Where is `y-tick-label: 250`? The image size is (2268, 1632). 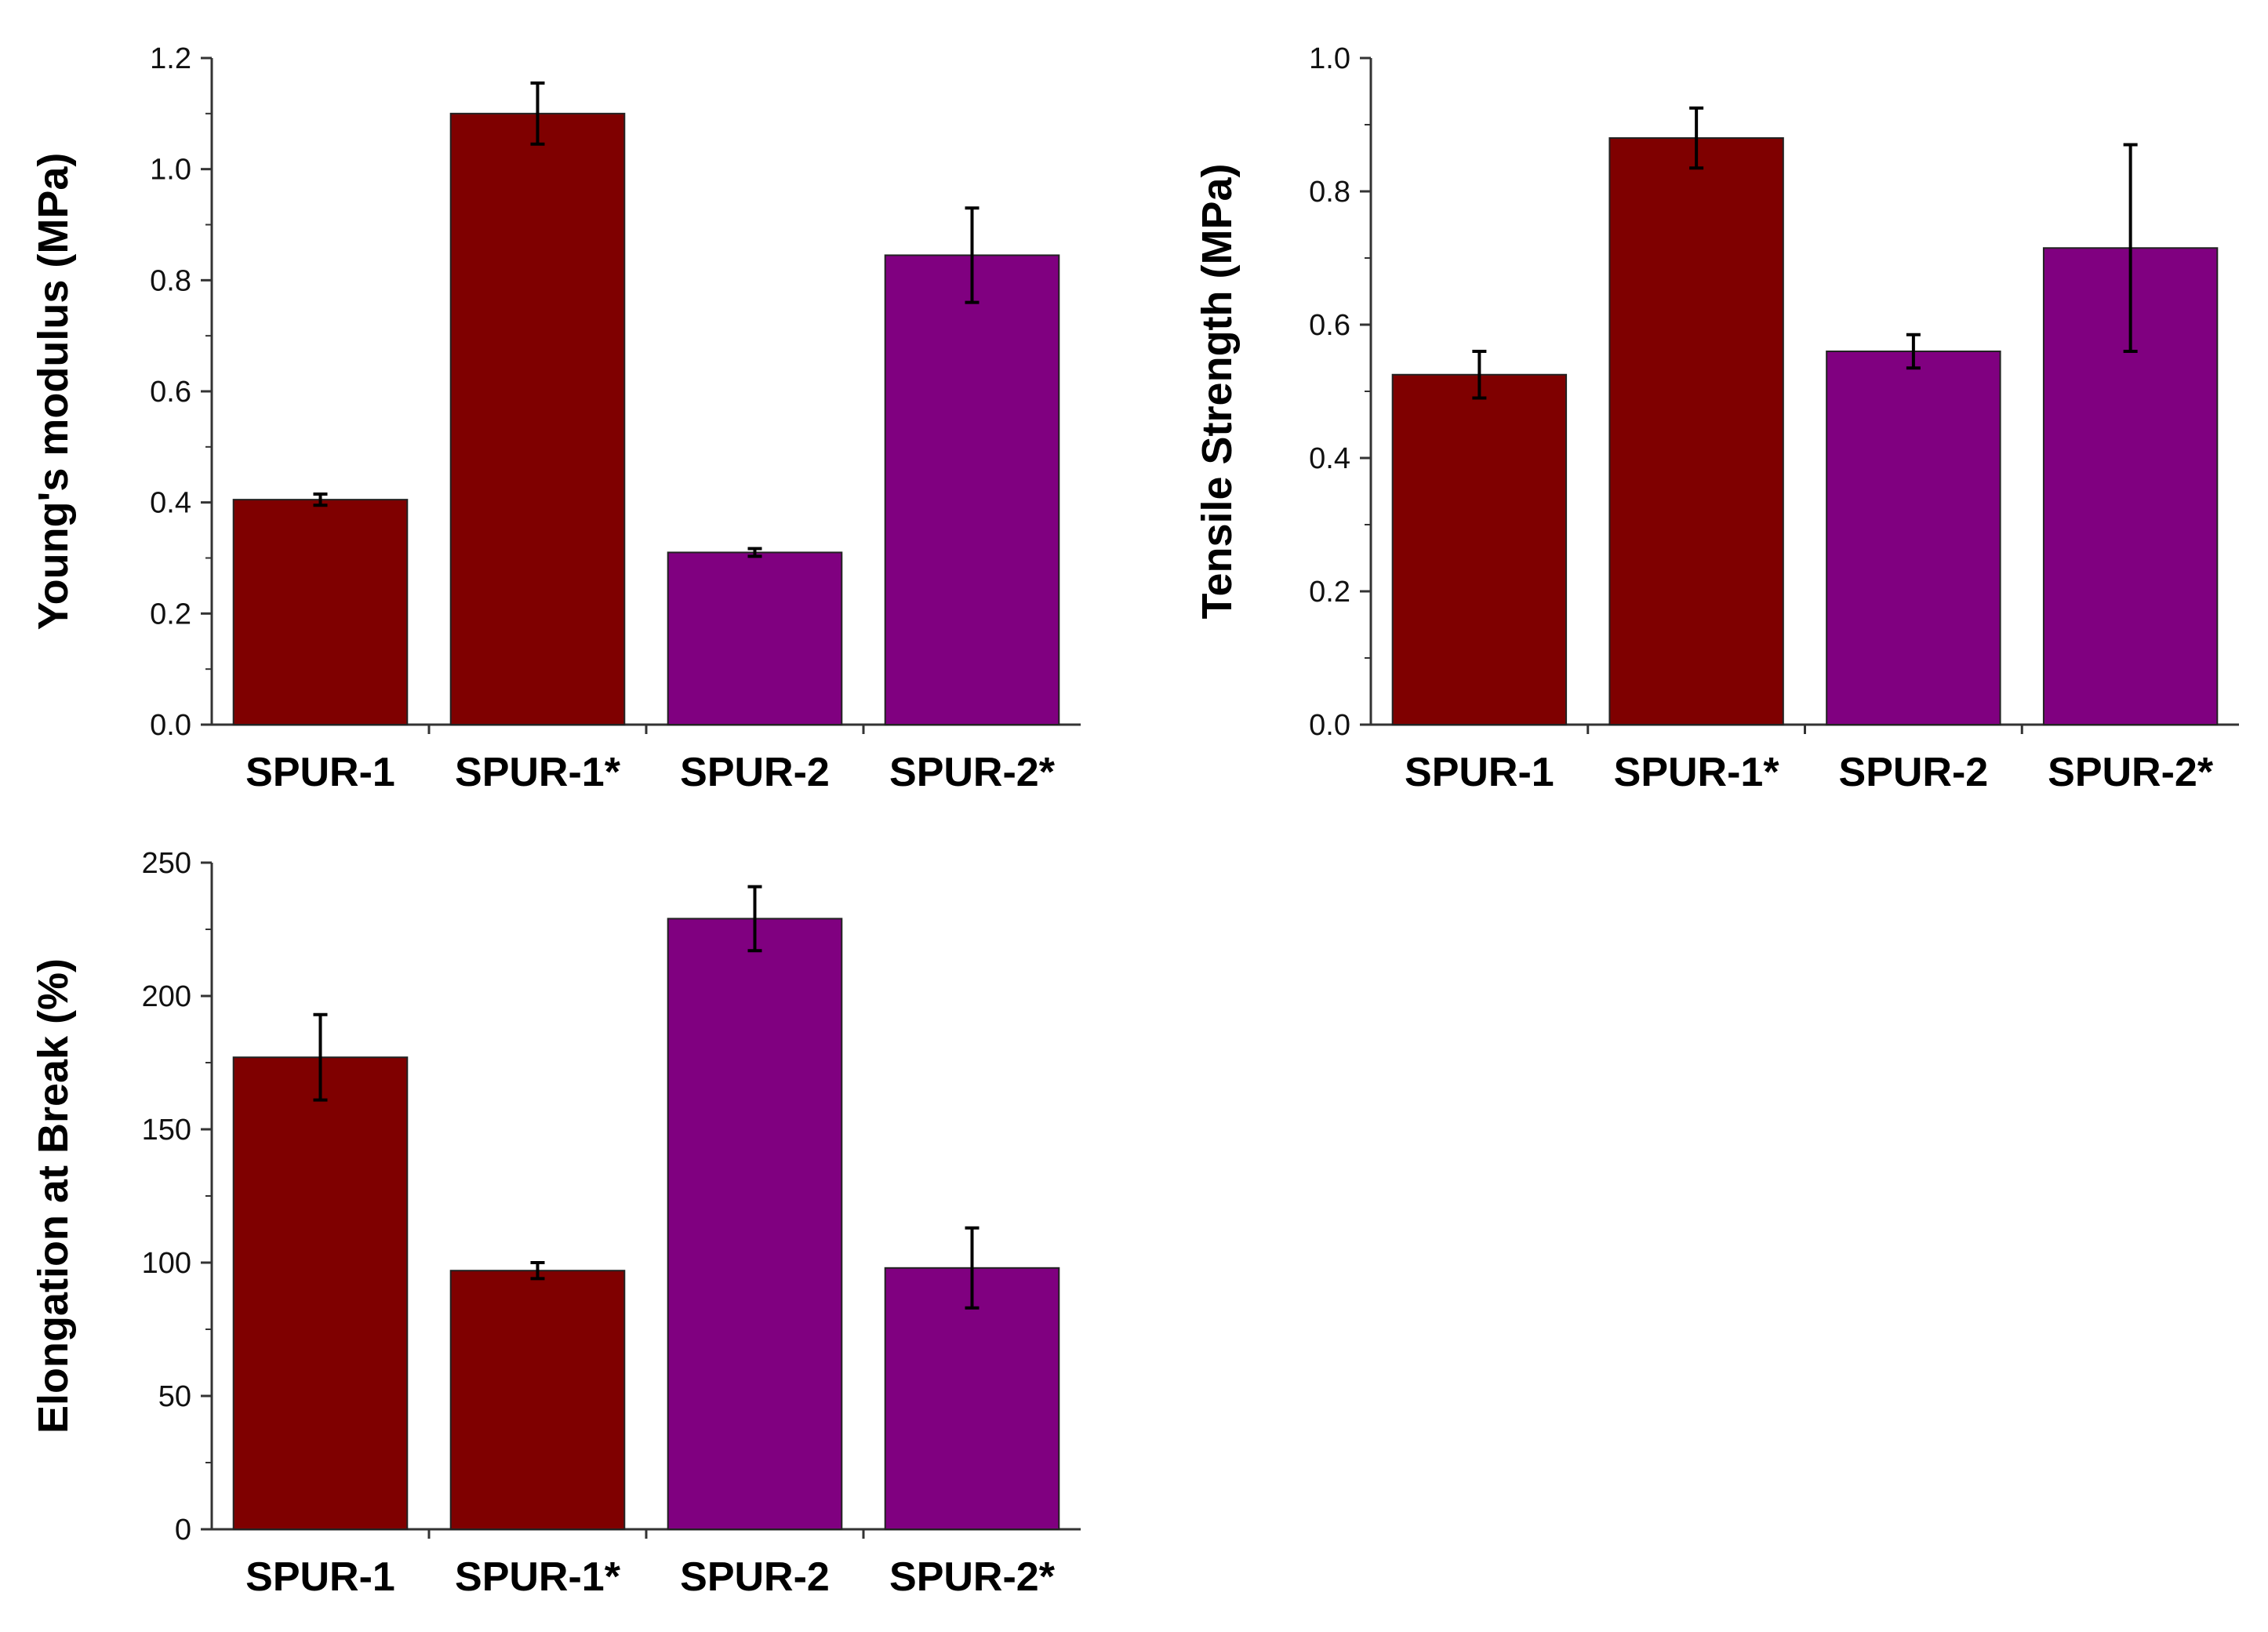
y-tick-label: 250 is located at coordinates (166, 863).